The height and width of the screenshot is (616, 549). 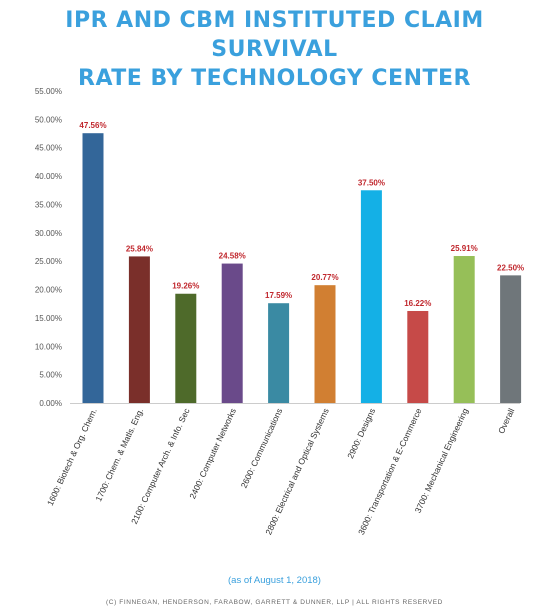 I want to click on chart-title-line-1: IPR AND CBM INSTITUTED CLAIM SURVIVAL, so click(x=274, y=35).